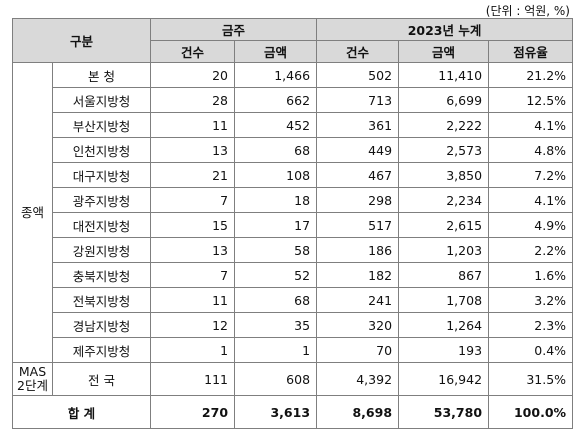 Image resolution: width=580 pixels, height=442 pixels. I want to click on cell: 11,410, so click(444, 75).